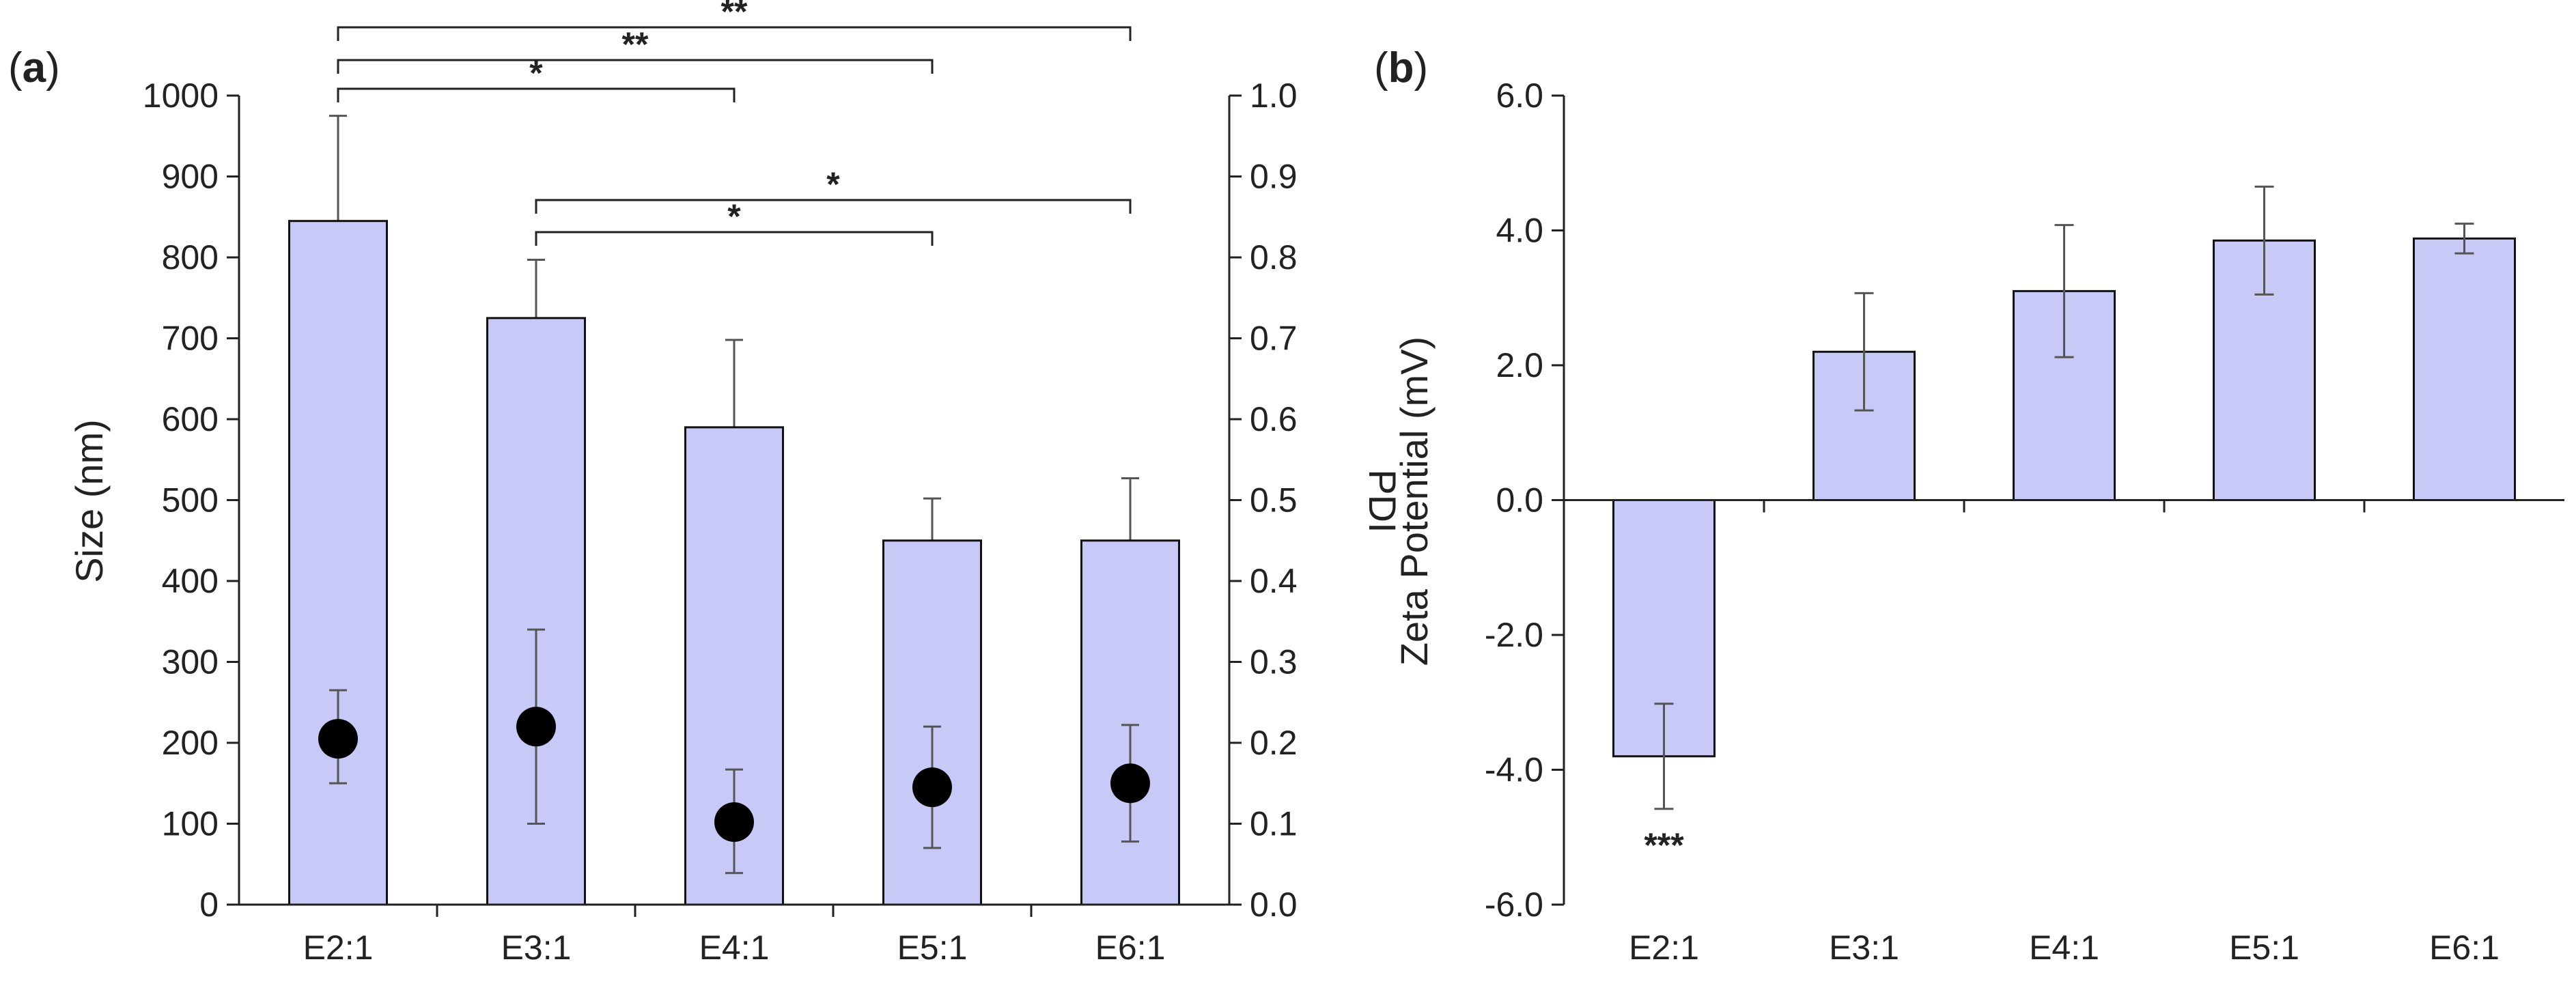  I want to click on zeta-tick-label: -4.0, so click(1514, 770).